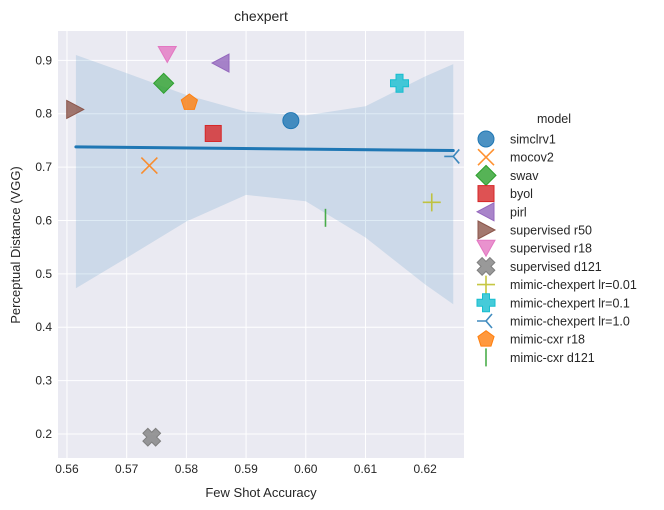 The image size is (664, 510). I want to click on y-tick-label: 0.5, so click(43, 274).